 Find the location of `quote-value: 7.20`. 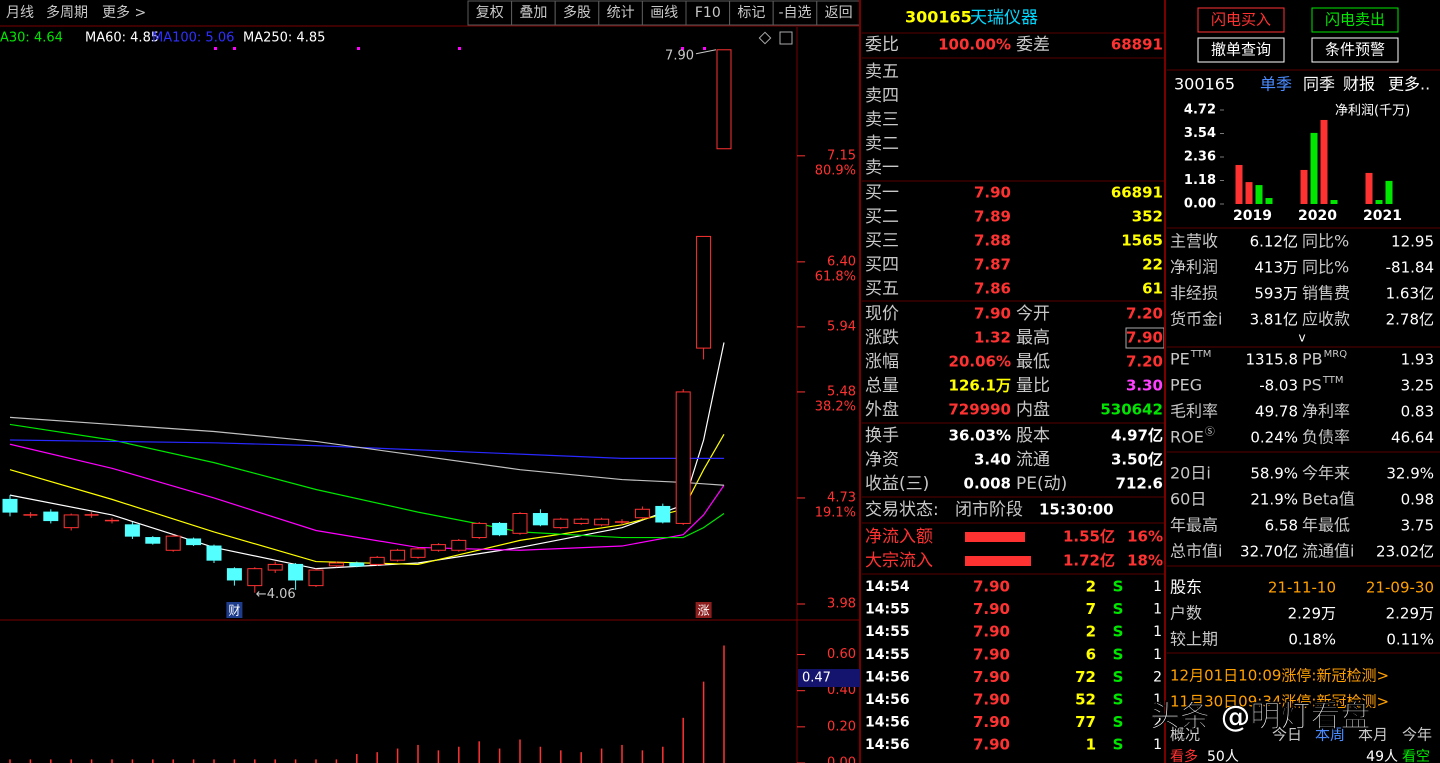

quote-value: 7.20 is located at coordinates (1144, 362).